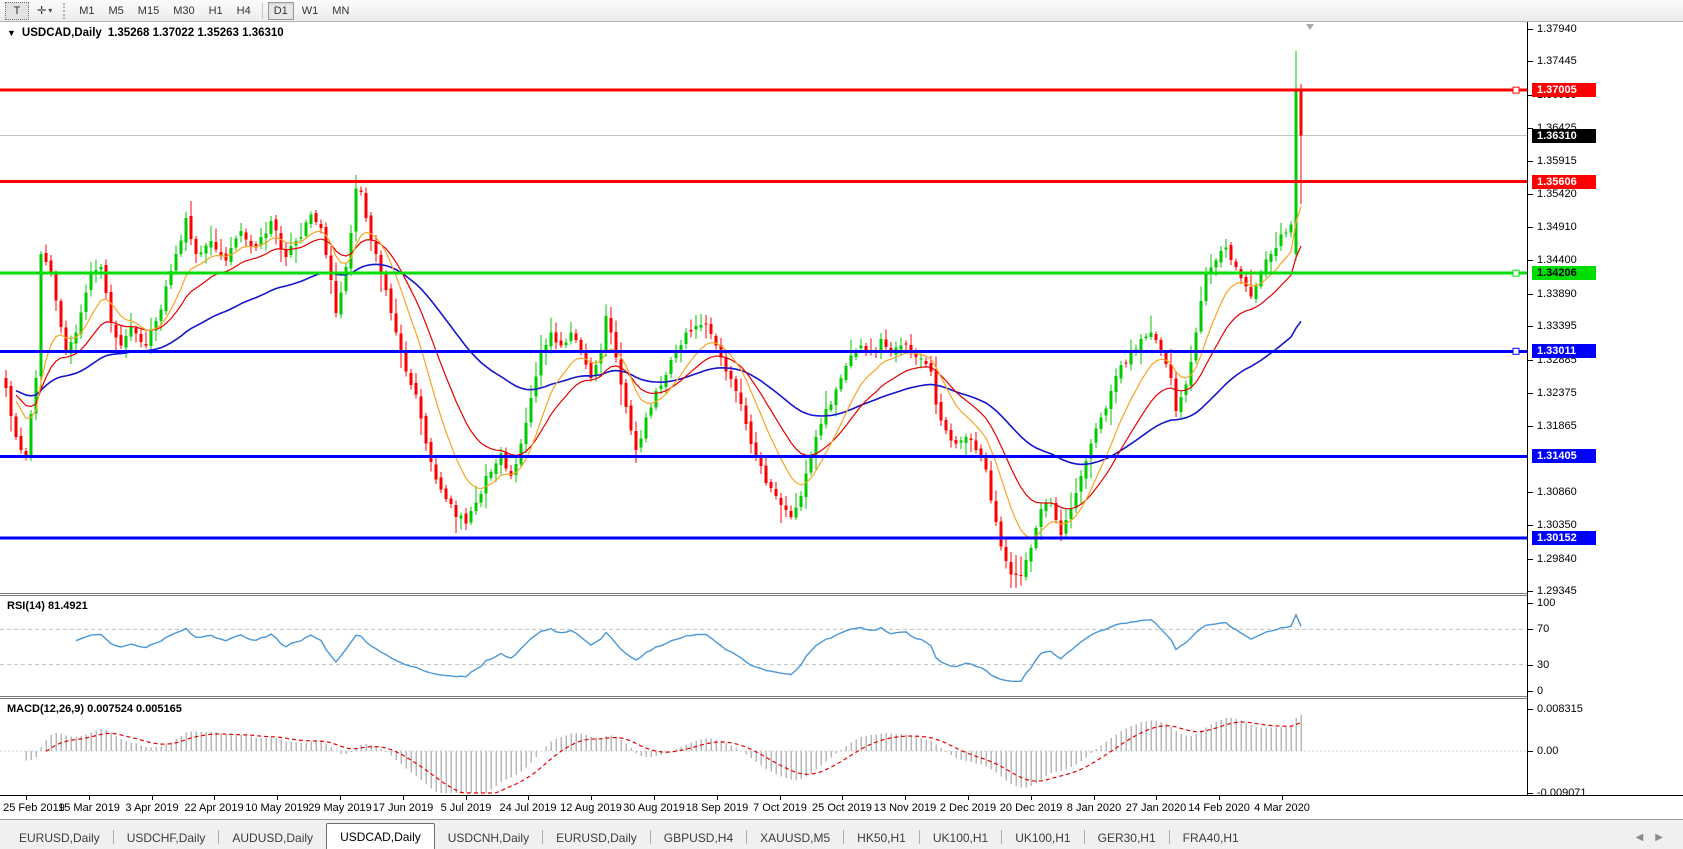 This screenshot has height=849, width=1683. What do you see at coordinates (764, 747) in the screenshot?
I see `macd-panel-canvas` at bounding box center [764, 747].